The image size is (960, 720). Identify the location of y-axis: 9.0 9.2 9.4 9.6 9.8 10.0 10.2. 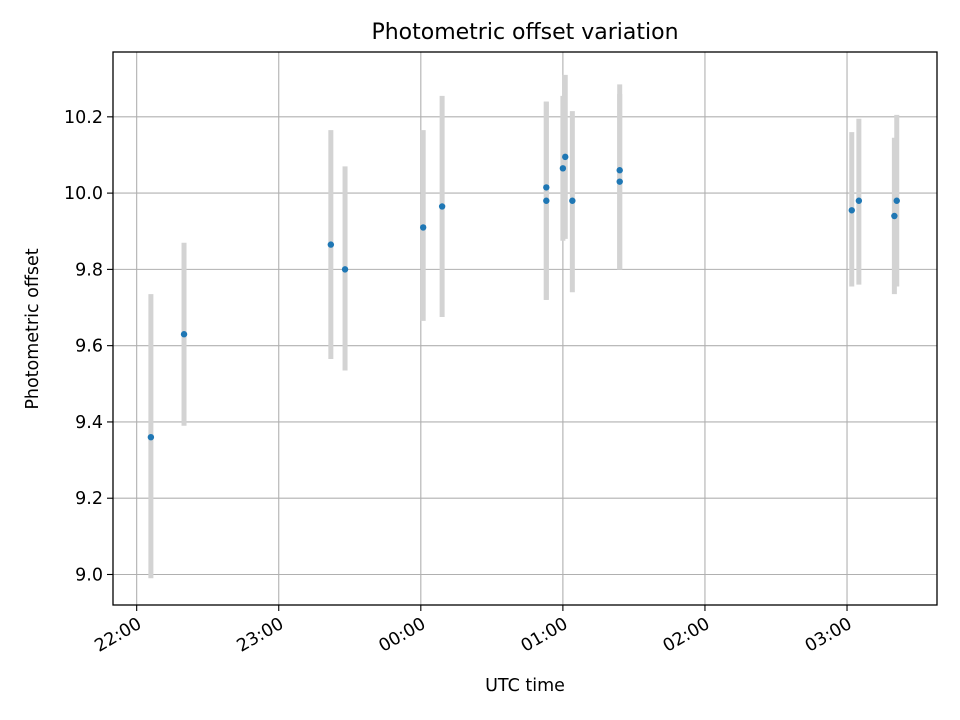
(88, 346).